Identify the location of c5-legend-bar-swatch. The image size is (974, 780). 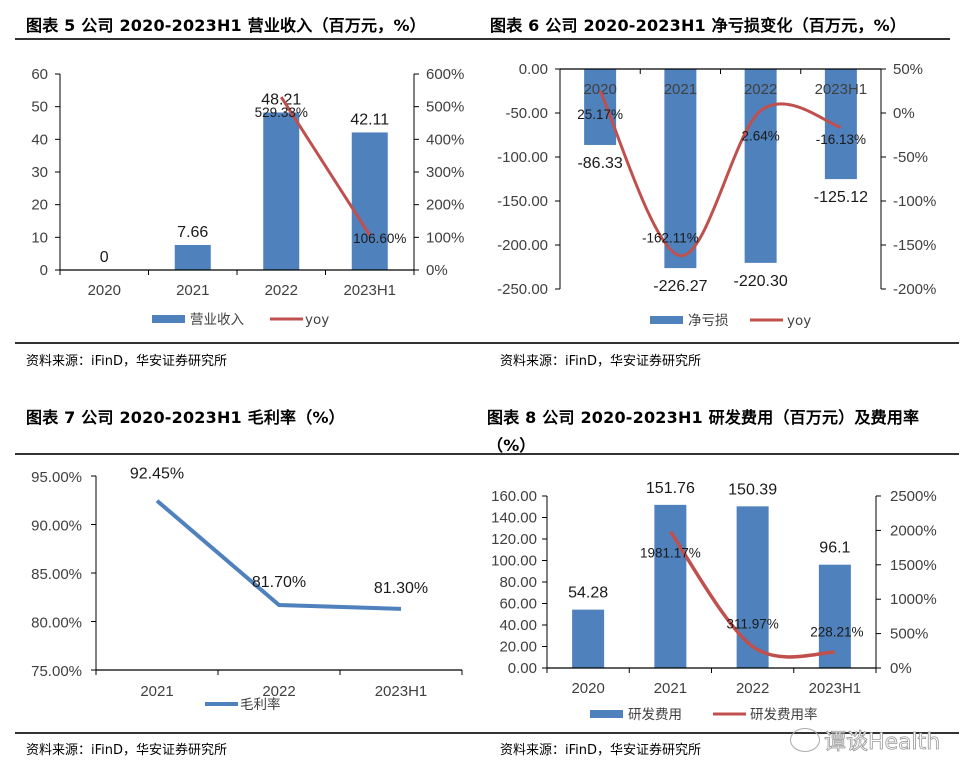
(168, 319).